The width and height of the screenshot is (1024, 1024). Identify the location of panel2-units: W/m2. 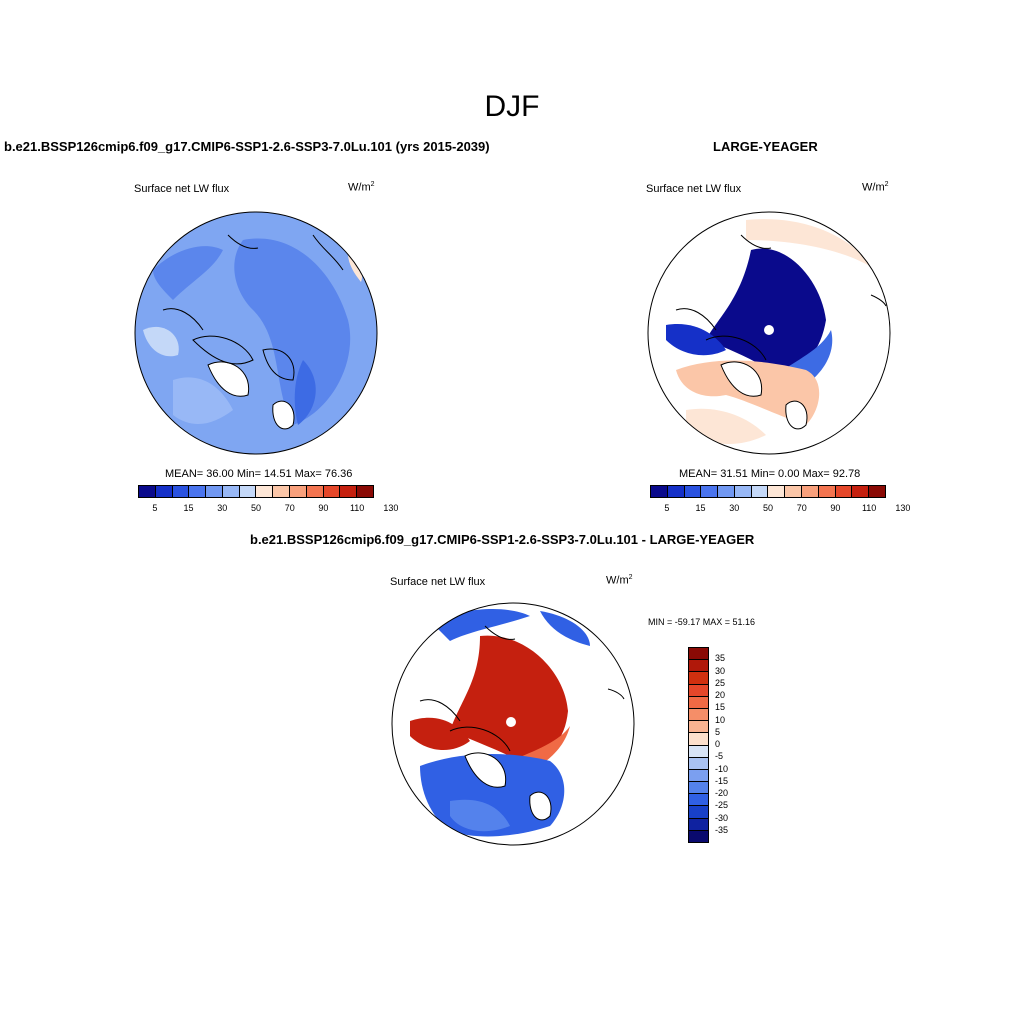
(875, 187).